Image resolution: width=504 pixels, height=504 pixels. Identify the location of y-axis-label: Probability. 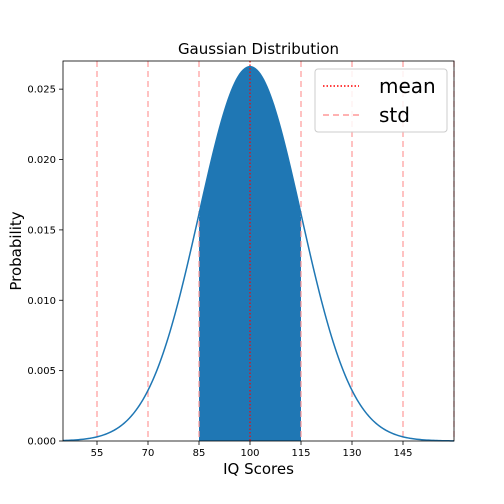
(16, 250).